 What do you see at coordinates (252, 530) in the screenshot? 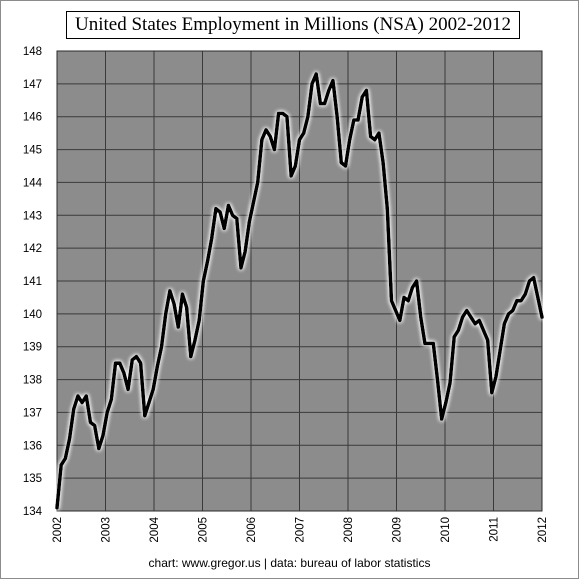
I see `x-tick-label: 2006` at bounding box center [252, 530].